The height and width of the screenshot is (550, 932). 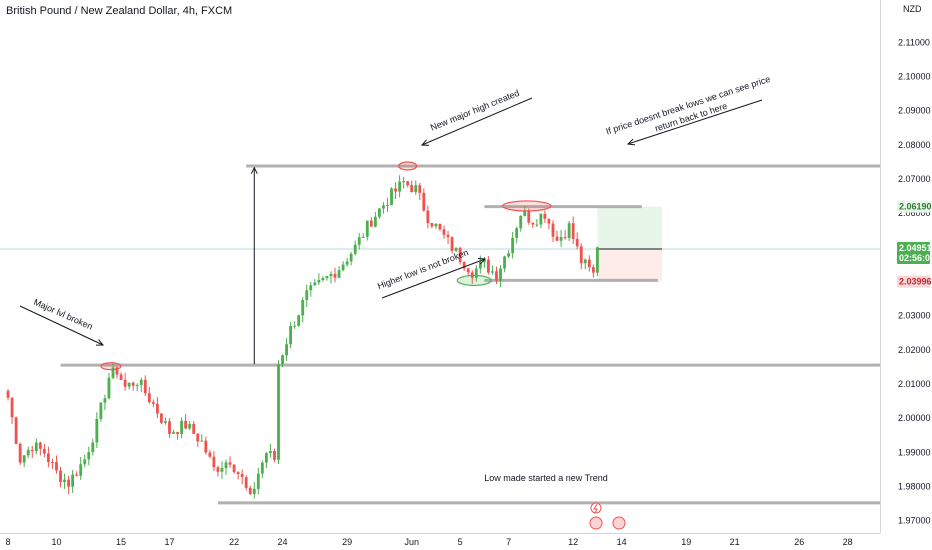 What do you see at coordinates (111, 366) in the screenshot?
I see `ellipse-major-lvl` at bounding box center [111, 366].